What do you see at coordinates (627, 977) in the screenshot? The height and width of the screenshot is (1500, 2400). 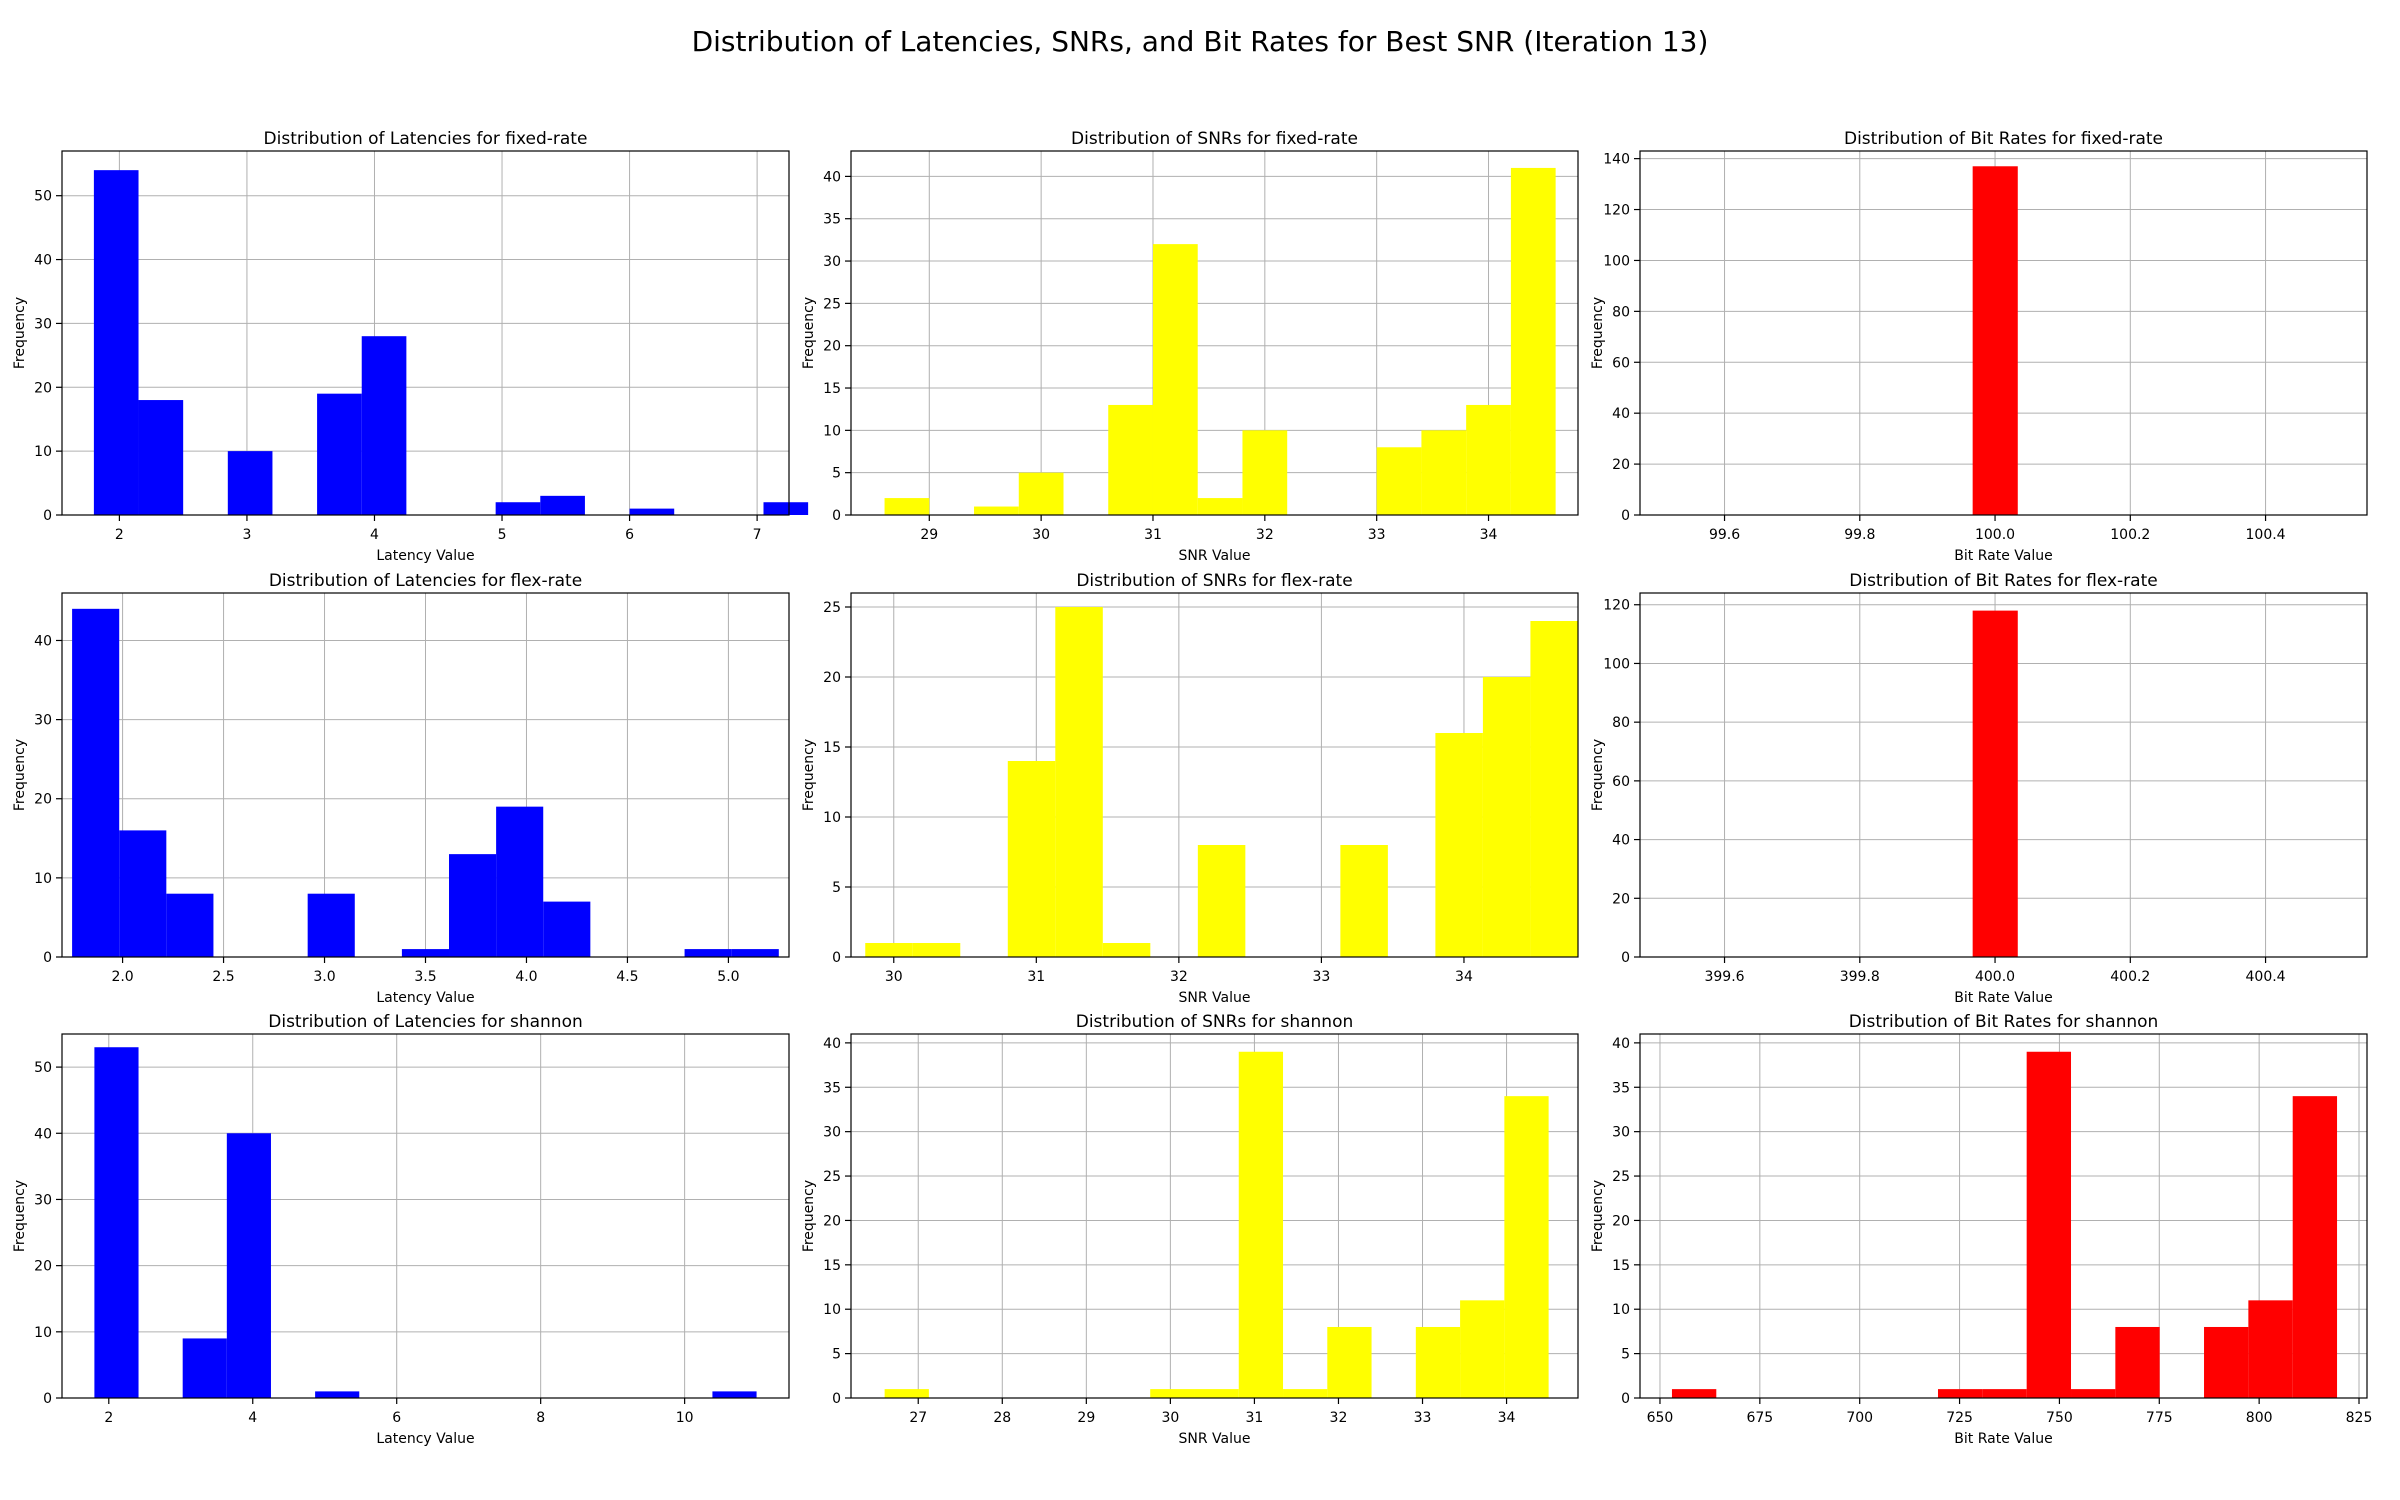 I see `x-tick-label: 4.5` at bounding box center [627, 977].